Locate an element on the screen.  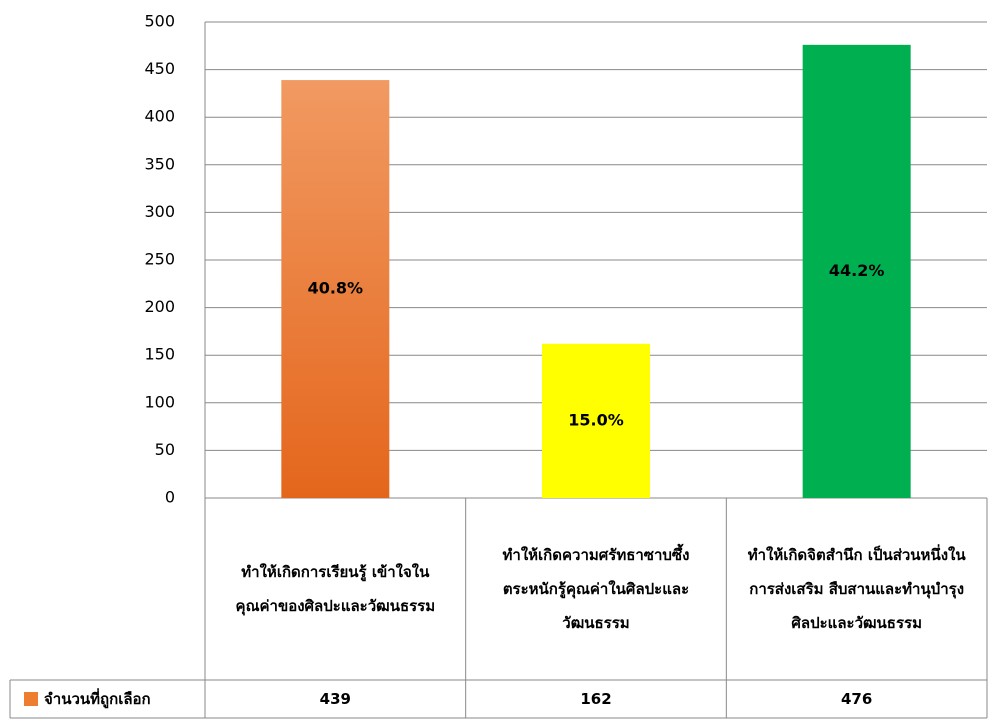
y-tick-label: 50 is located at coordinates (165, 449).